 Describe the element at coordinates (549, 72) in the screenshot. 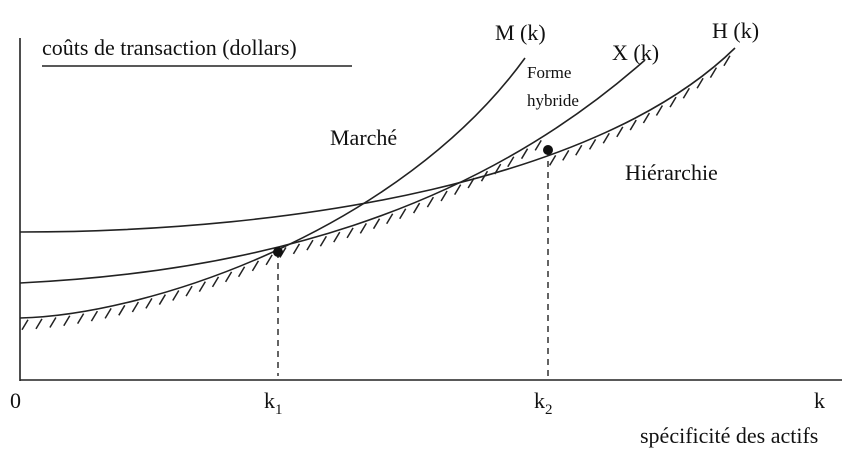

I see `region-hybrid: Forme` at that location.